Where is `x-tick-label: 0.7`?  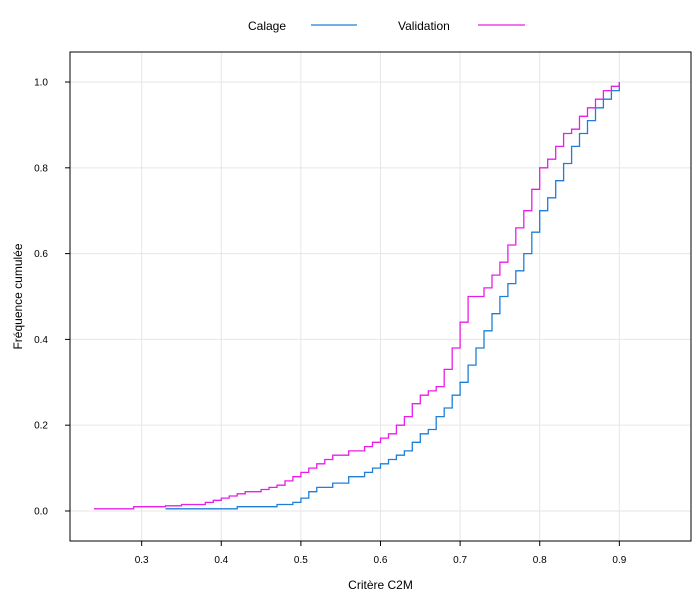 x-tick-label: 0.7 is located at coordinates (460, 560).